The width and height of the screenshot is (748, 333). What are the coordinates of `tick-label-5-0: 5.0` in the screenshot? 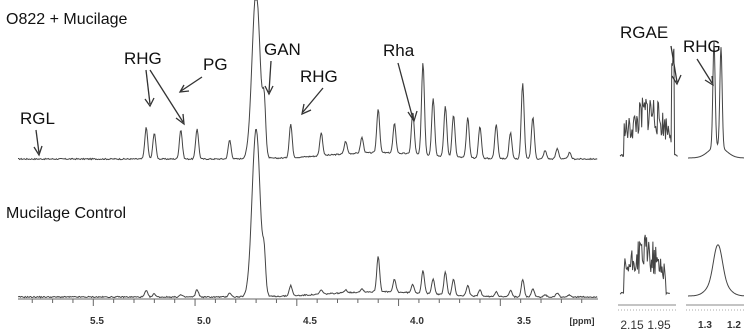 It's located at (204, 321).